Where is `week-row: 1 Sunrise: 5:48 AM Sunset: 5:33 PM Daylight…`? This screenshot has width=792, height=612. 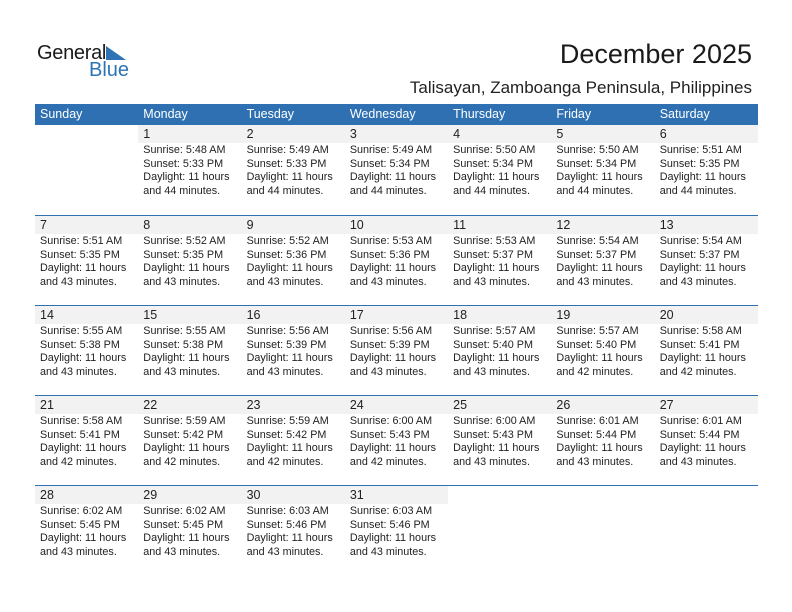
week-row: 1 Sunrise: 5:48 AM Sunset: 5:33 PM Daylight… is located at coordinates (396, 170).